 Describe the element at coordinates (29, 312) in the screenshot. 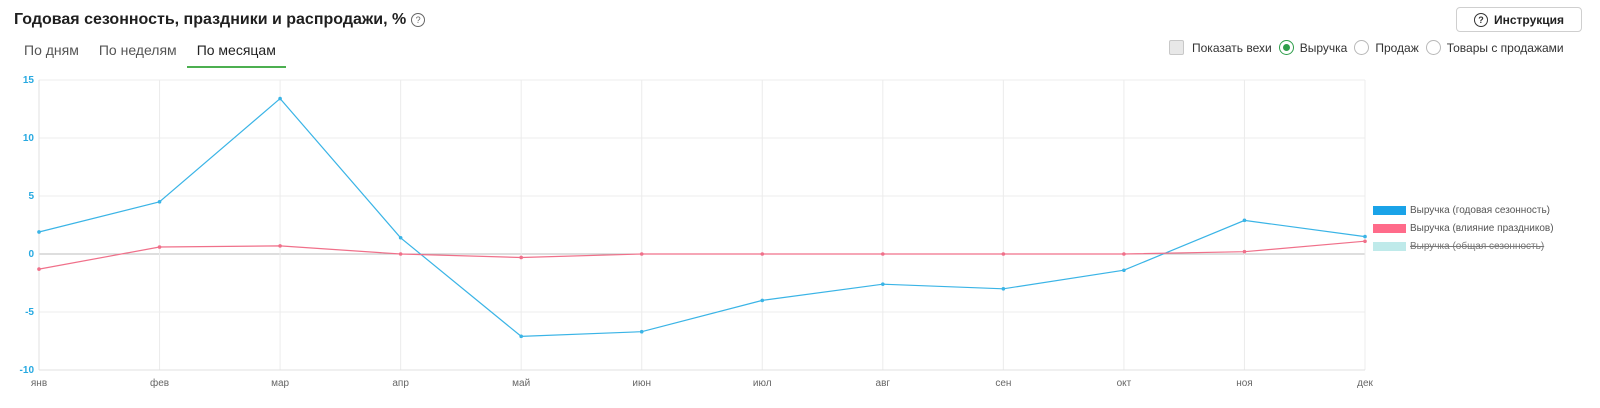

I see `y-tick-label: -5` at that location.